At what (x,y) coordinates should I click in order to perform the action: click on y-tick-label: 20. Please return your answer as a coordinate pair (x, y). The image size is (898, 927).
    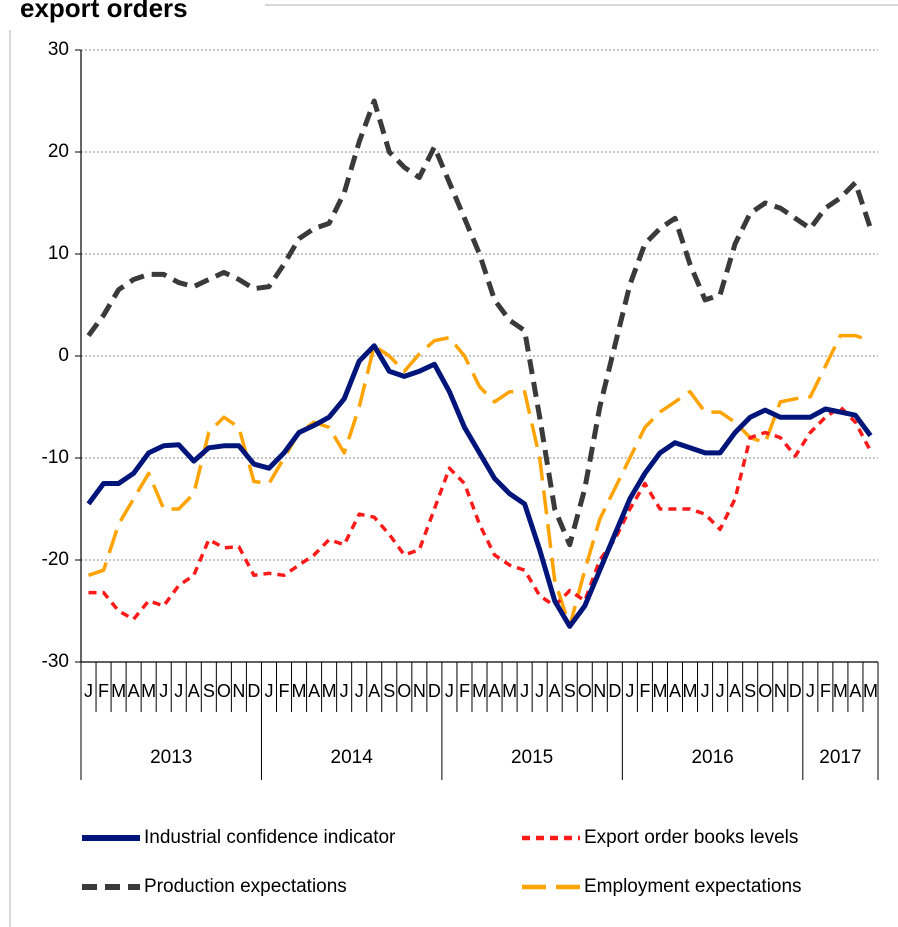
    Looking at the image, I should click on (58, 151).